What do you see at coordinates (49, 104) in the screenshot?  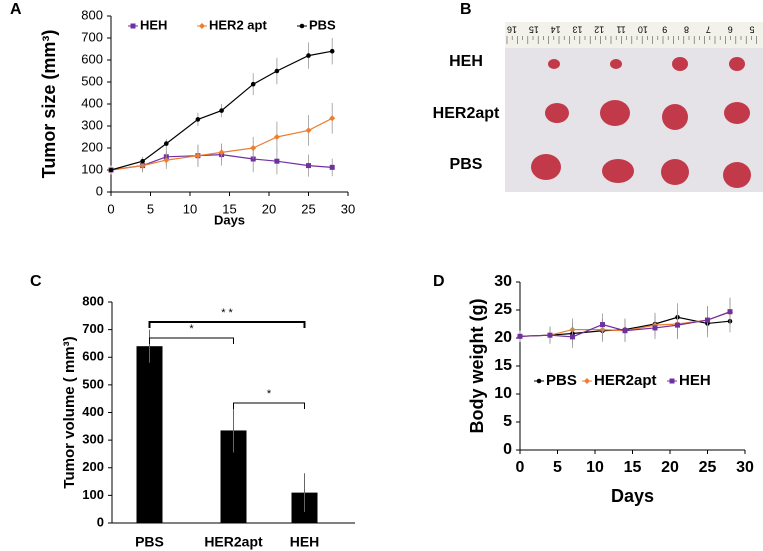 I see `y-axis-title: Tumor size (mm³)` at bounding box center [49, 104].